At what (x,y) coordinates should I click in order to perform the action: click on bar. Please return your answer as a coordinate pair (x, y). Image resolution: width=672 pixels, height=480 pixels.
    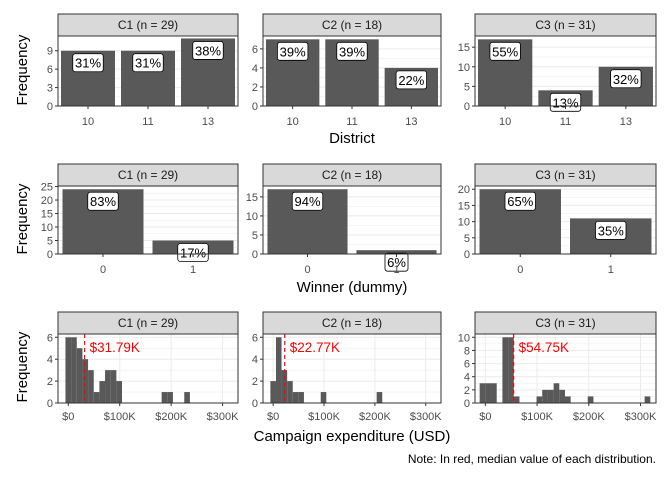
    Looking at the image, I should click on (396, 252).